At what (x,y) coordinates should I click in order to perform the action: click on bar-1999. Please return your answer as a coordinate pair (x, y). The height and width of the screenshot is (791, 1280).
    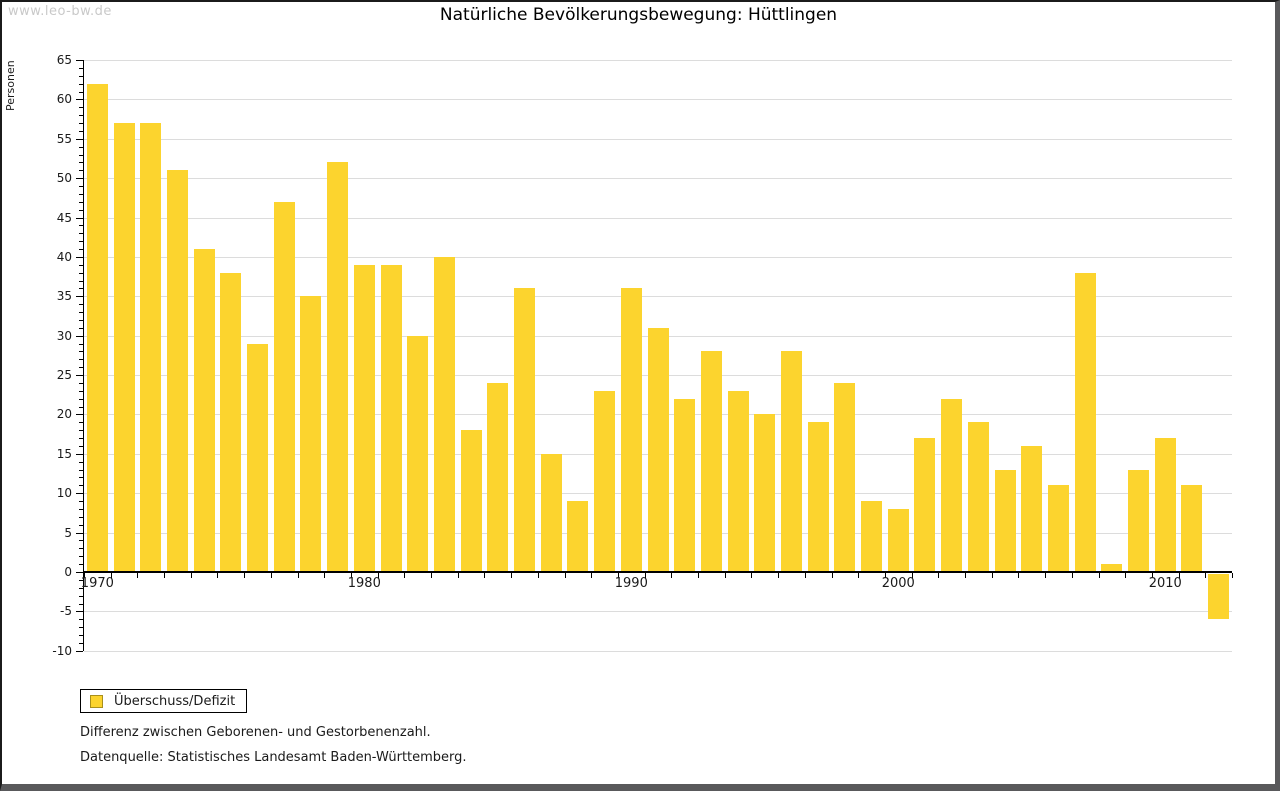
    Looking at the image, I should click on (872, 536).